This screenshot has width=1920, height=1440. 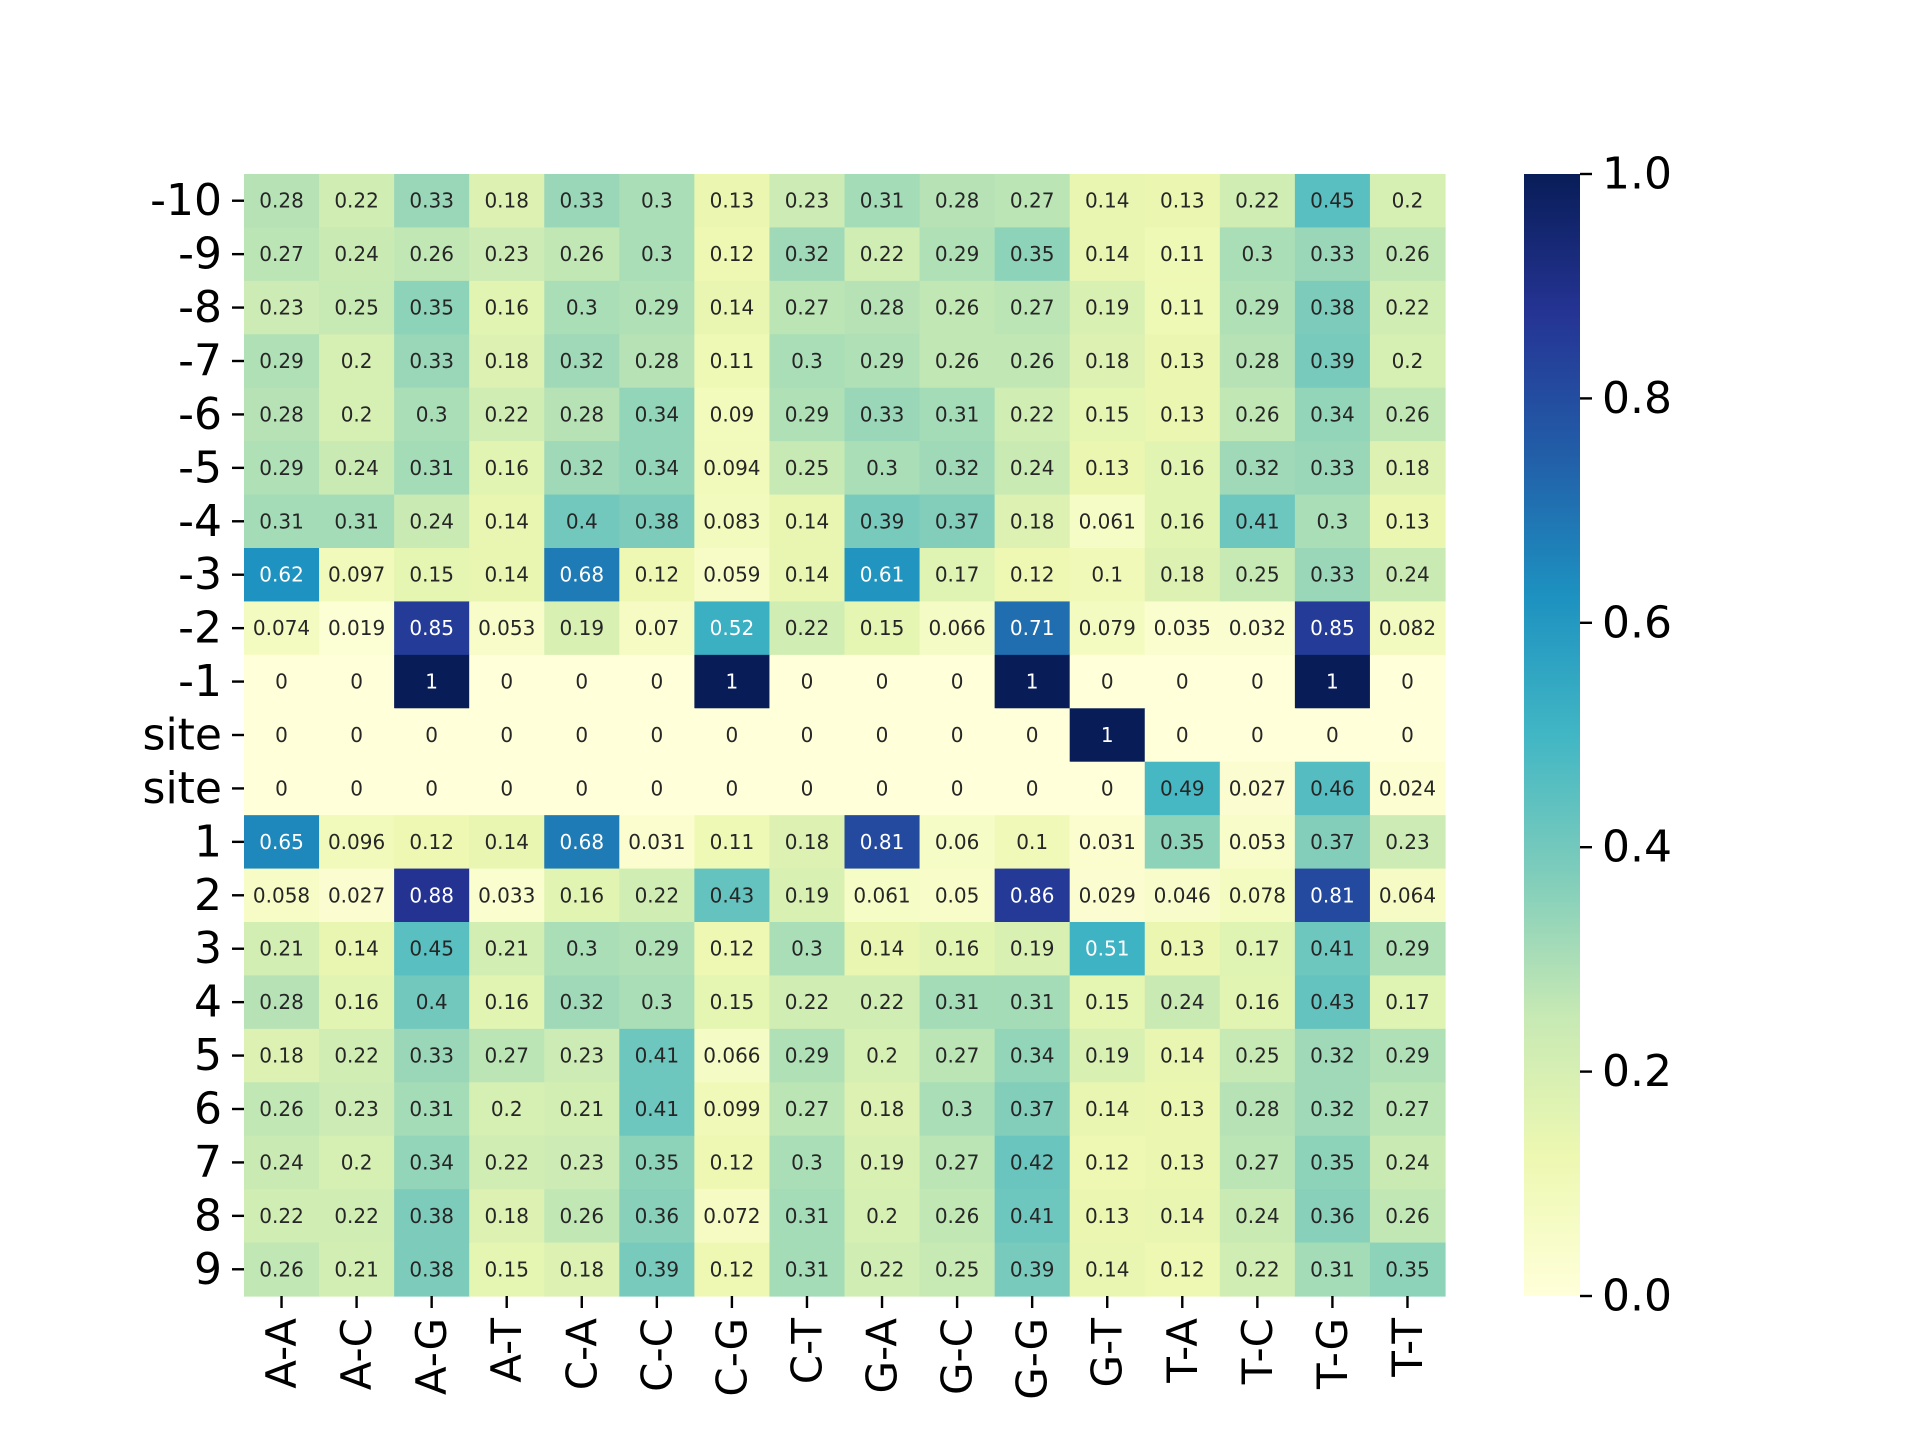 What do you see at coordinates (882, 788) in the screenshot?
I see `cell-value-label: 0` at bounding box center [882, 788].